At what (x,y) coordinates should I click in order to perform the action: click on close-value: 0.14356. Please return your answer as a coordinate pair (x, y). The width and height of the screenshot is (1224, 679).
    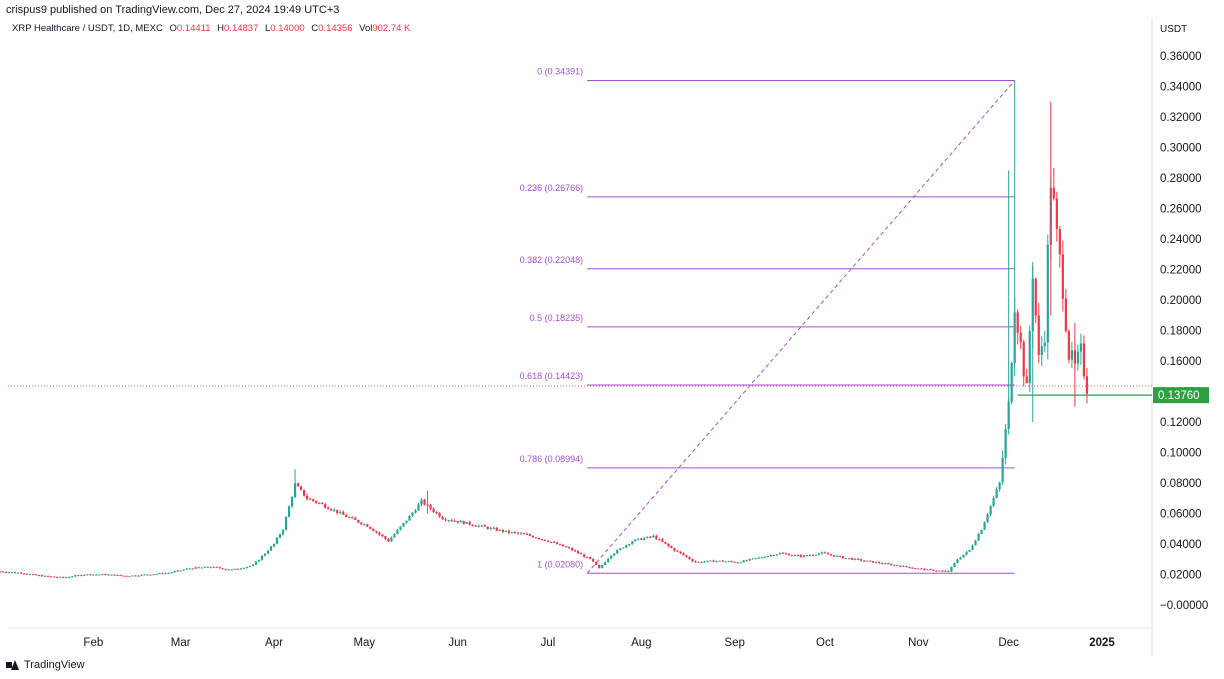
    Looking at the image, I should click on (335, 28).